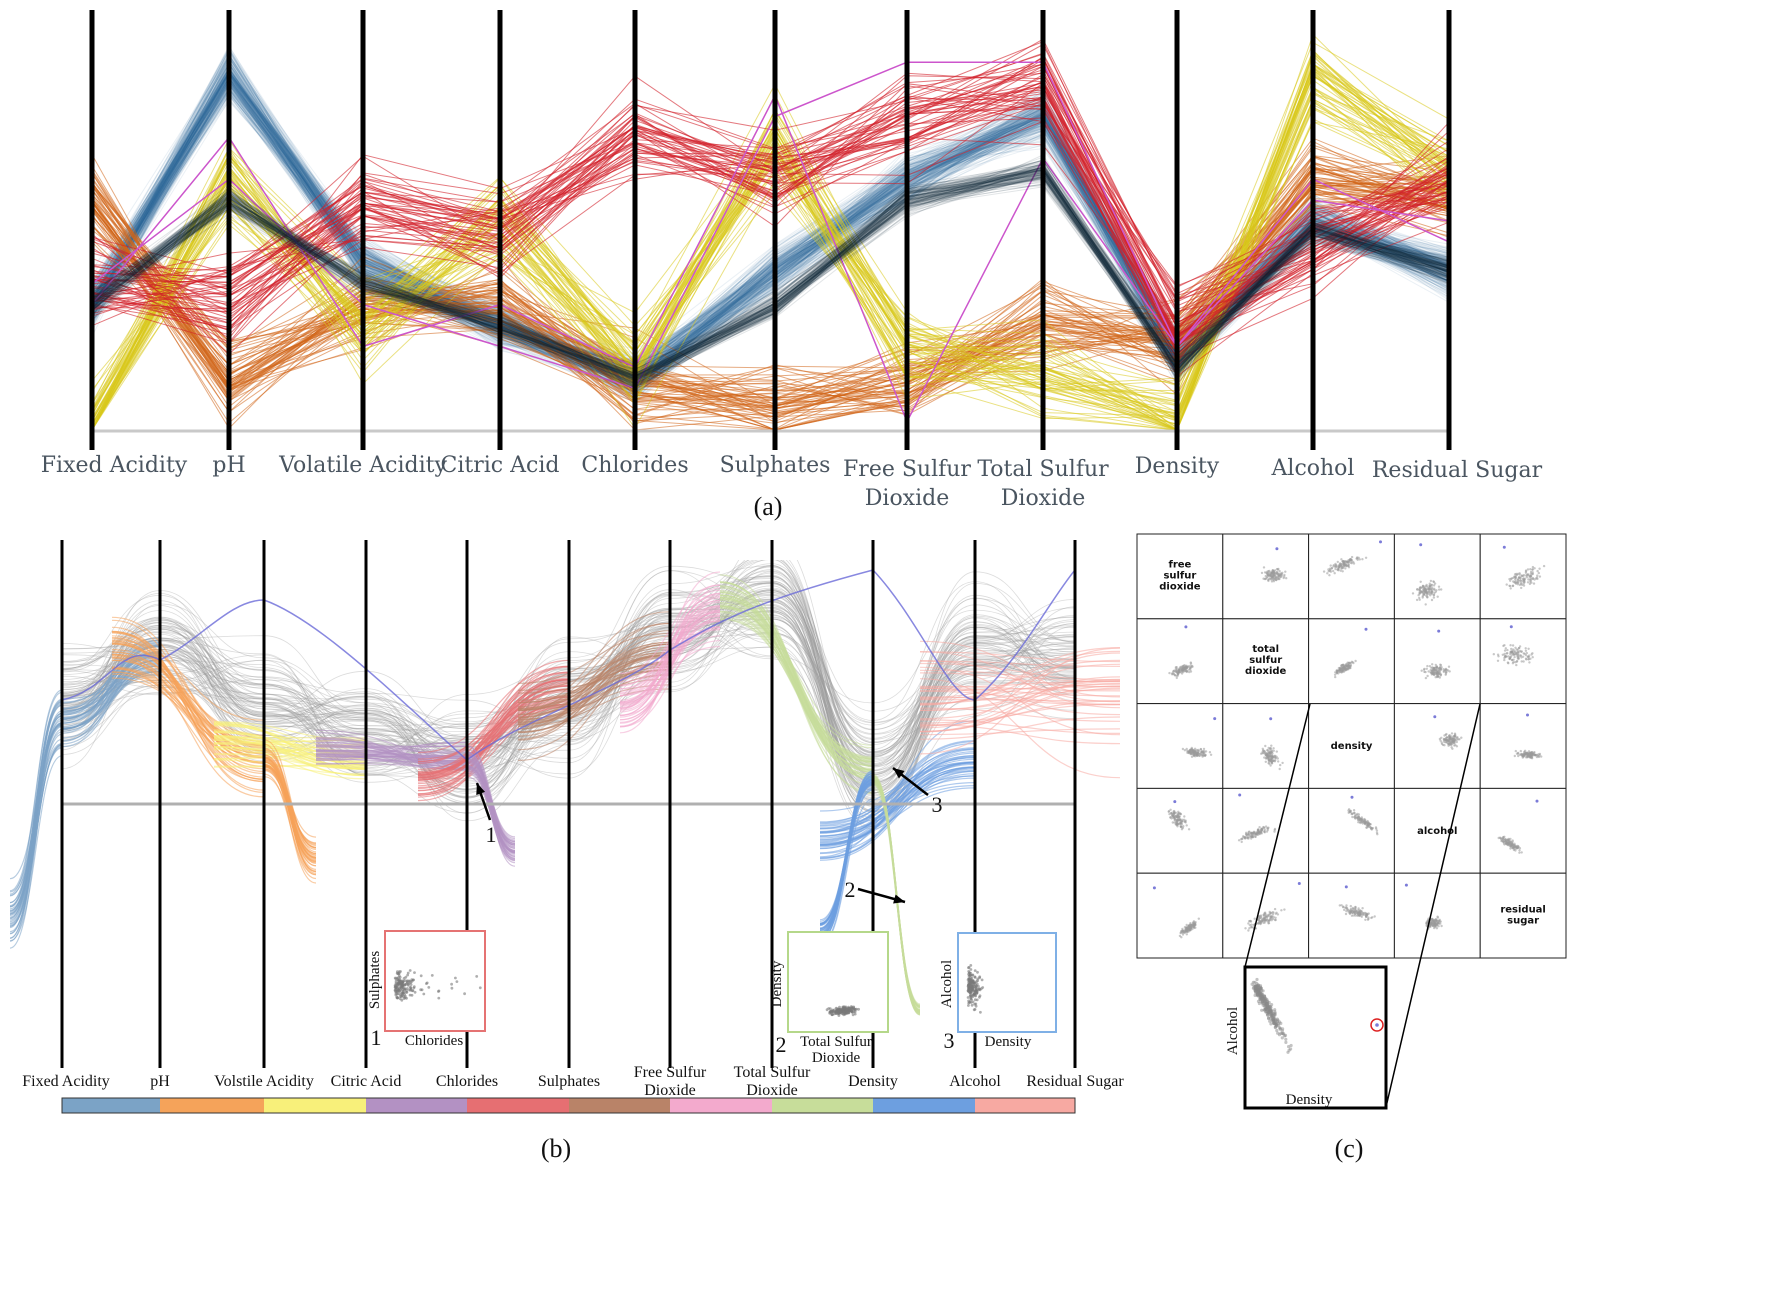  Describe the element at coordinates (1349, 1148) in the screenshot. I see `panel-c-caption: (c)` at that location.